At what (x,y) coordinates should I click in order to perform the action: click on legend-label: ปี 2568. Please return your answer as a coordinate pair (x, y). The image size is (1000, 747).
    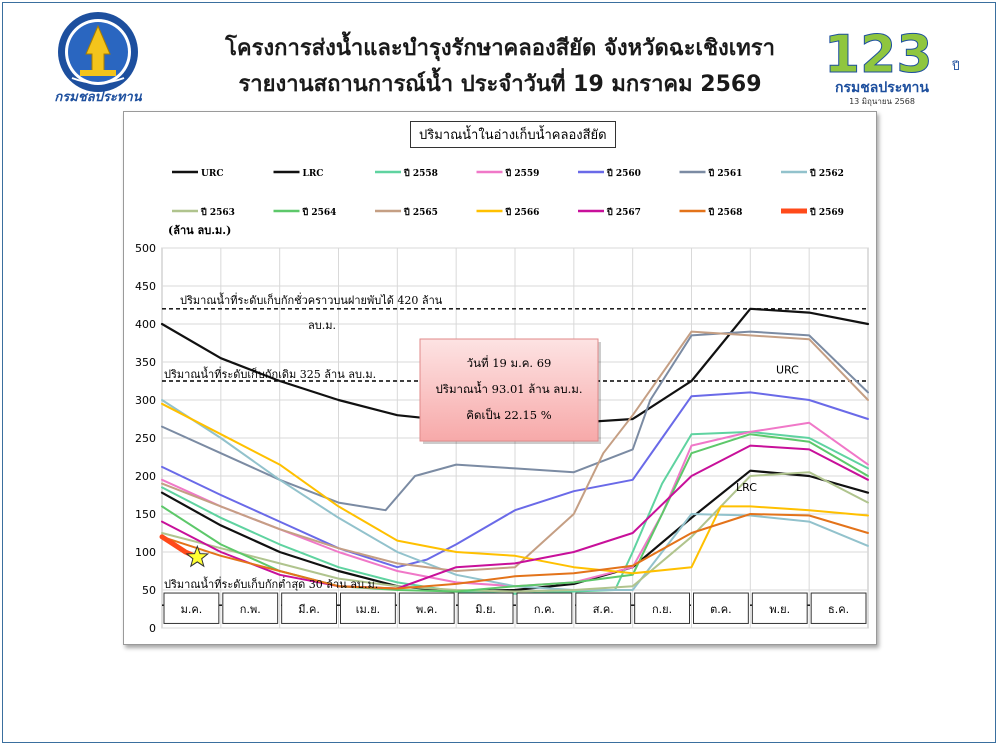
    Looking at the image, I should click on (724, 212).